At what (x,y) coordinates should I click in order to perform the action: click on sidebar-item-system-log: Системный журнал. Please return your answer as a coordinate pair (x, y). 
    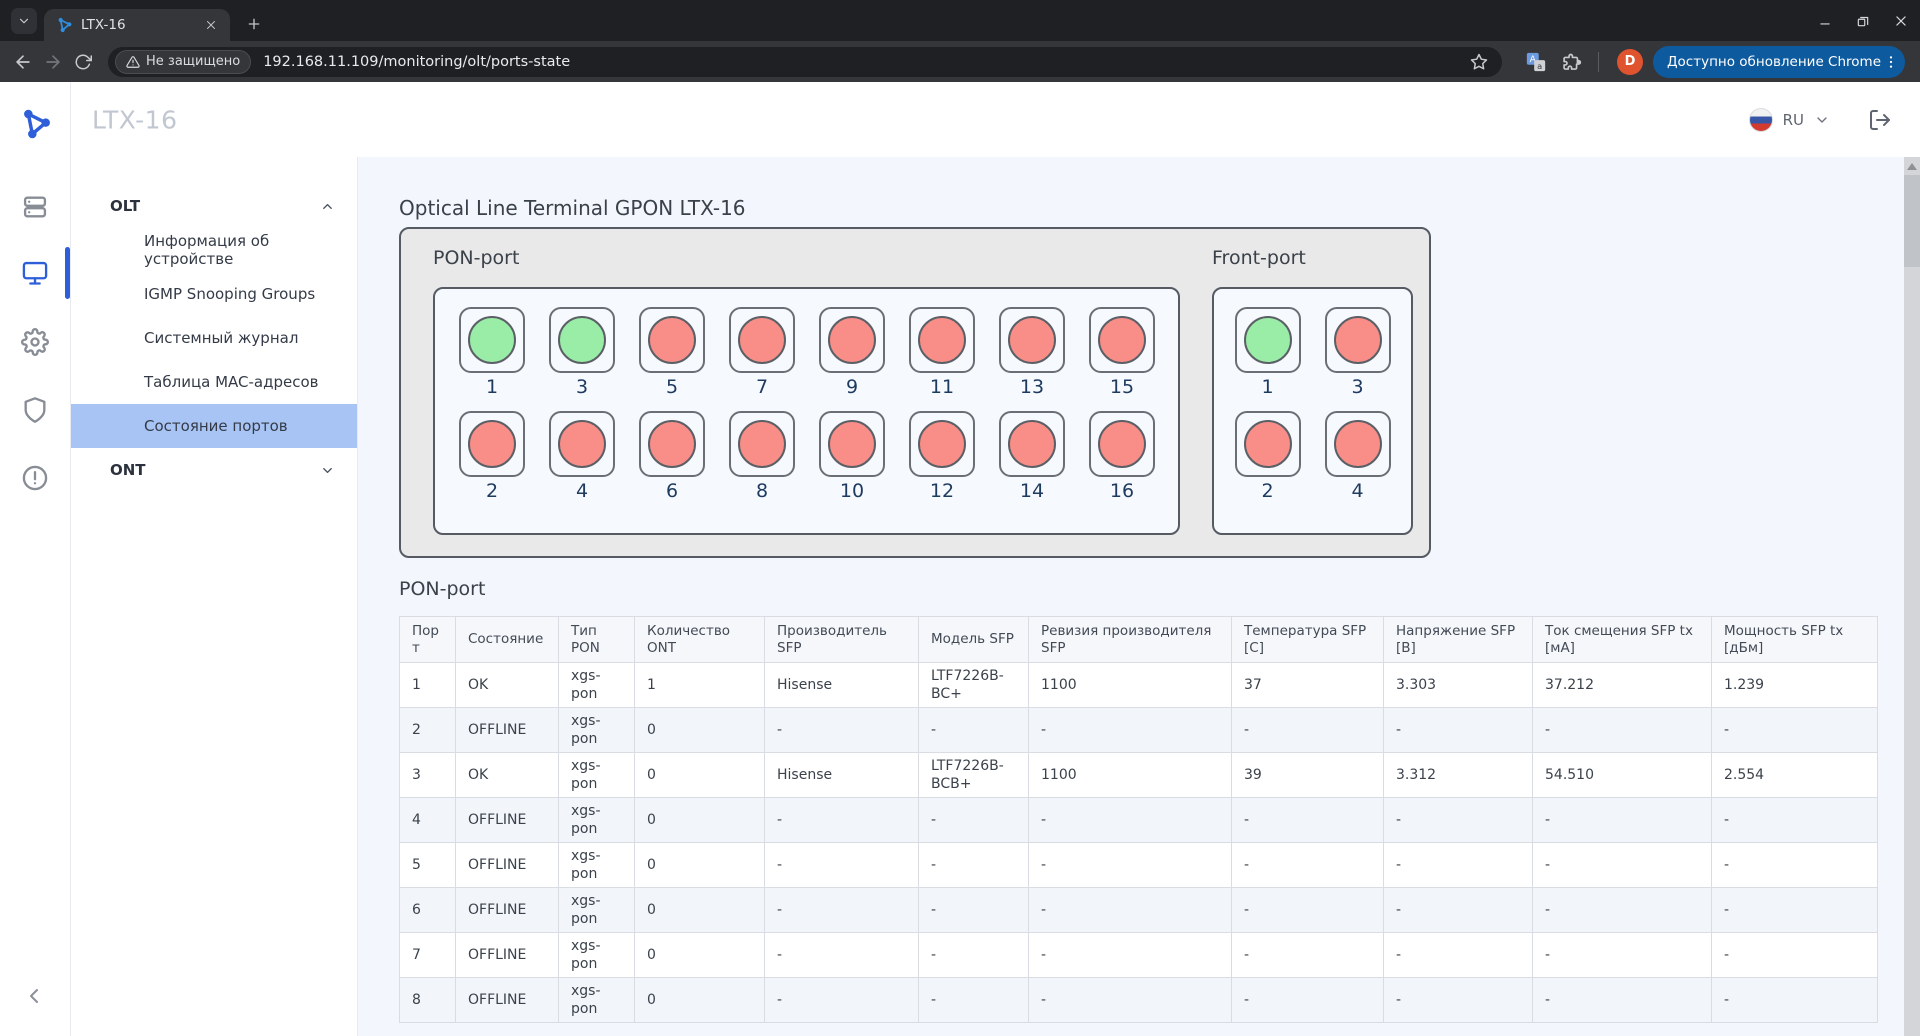
    Looking at the image, I should click on (214, 338).